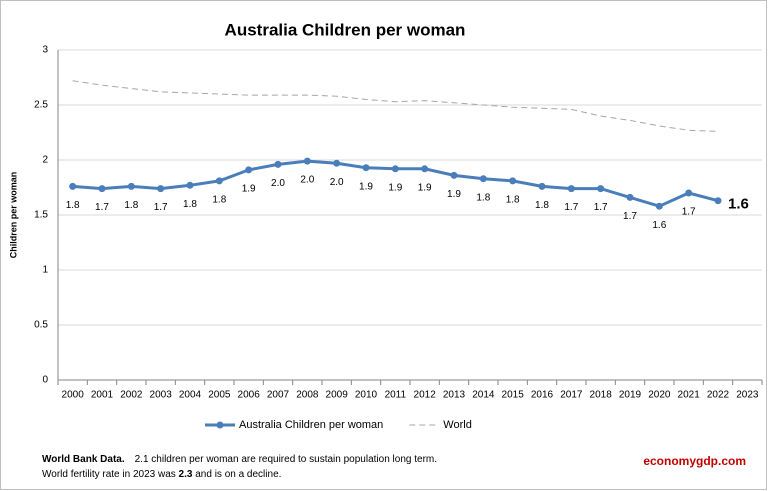 The width and height of the screenshot is (768, 491). I want to click on x-tick-label: 2022, so click(718, 395).